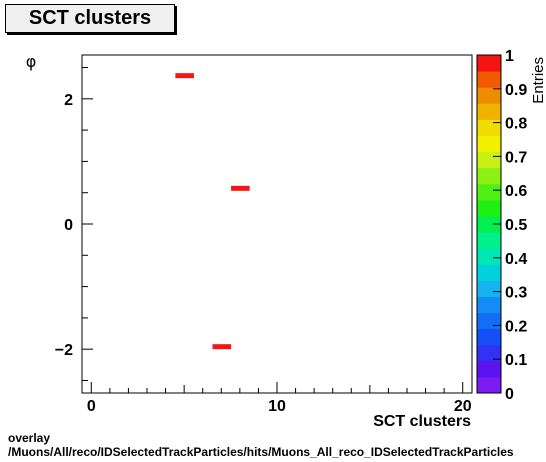 This screenshot has width=546, height=462. I want to click on z-tick-label: 0.1, so click(516, 360).